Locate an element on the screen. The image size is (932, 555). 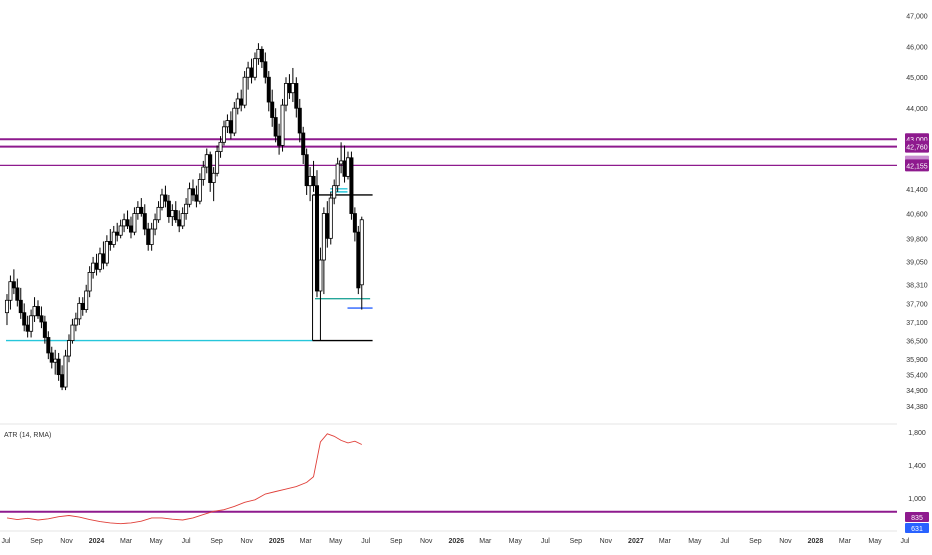
price-tick-label: 39,800 is located at coordinates (917, 239).